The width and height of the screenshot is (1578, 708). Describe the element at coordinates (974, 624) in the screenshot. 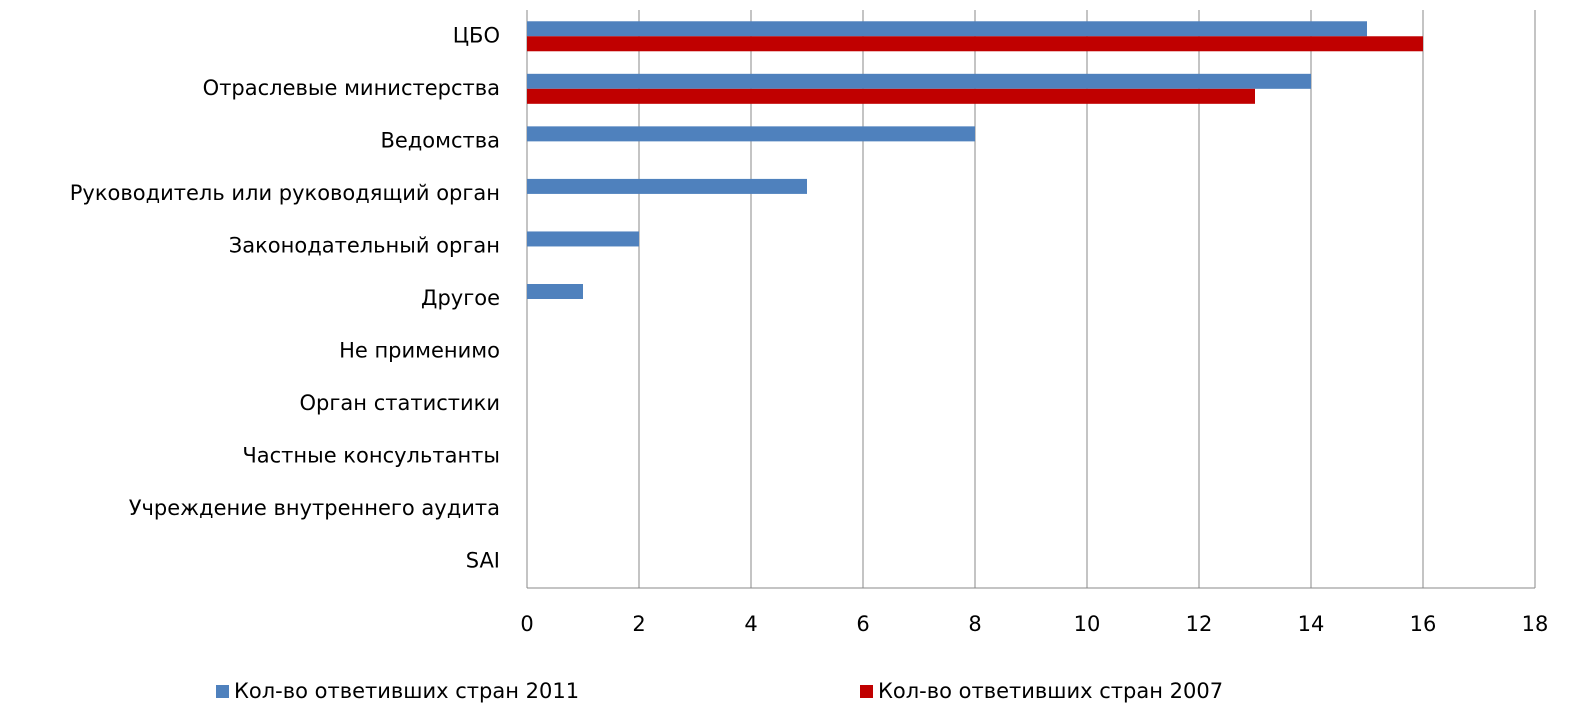

I see `x-tick-label: 8` at that location.